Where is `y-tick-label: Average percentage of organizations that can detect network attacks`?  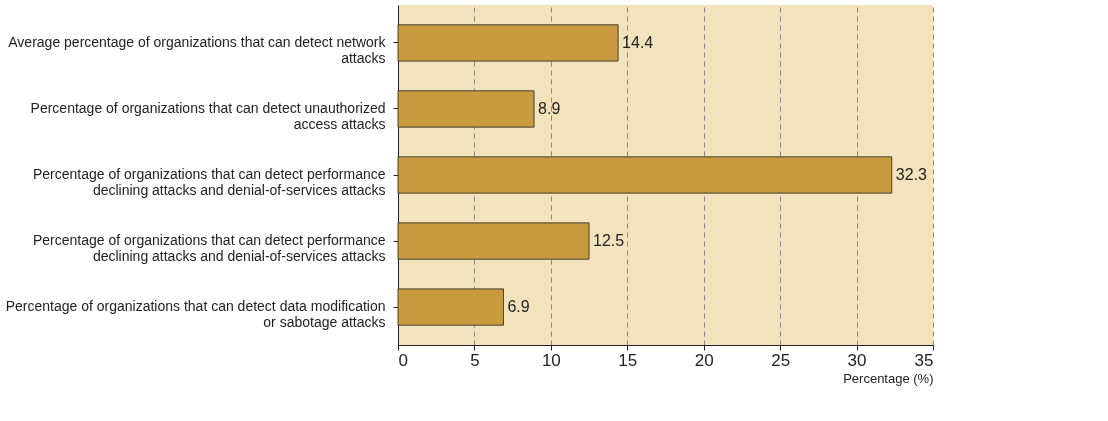
y-tick-label: Average percentage of organizations that can detect network attacks is located at coordinates (197, 49).